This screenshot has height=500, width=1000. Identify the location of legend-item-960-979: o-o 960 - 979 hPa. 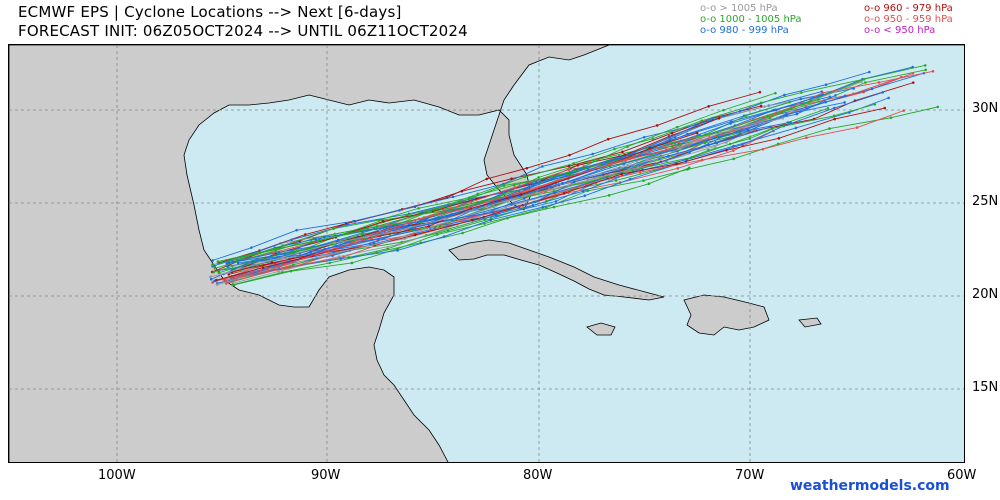
(908, 8).